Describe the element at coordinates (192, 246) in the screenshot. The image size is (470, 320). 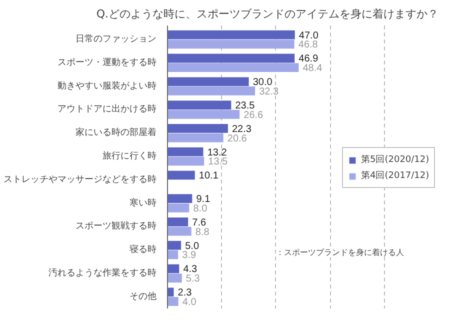
I see `data-label: 5.0` at that location.